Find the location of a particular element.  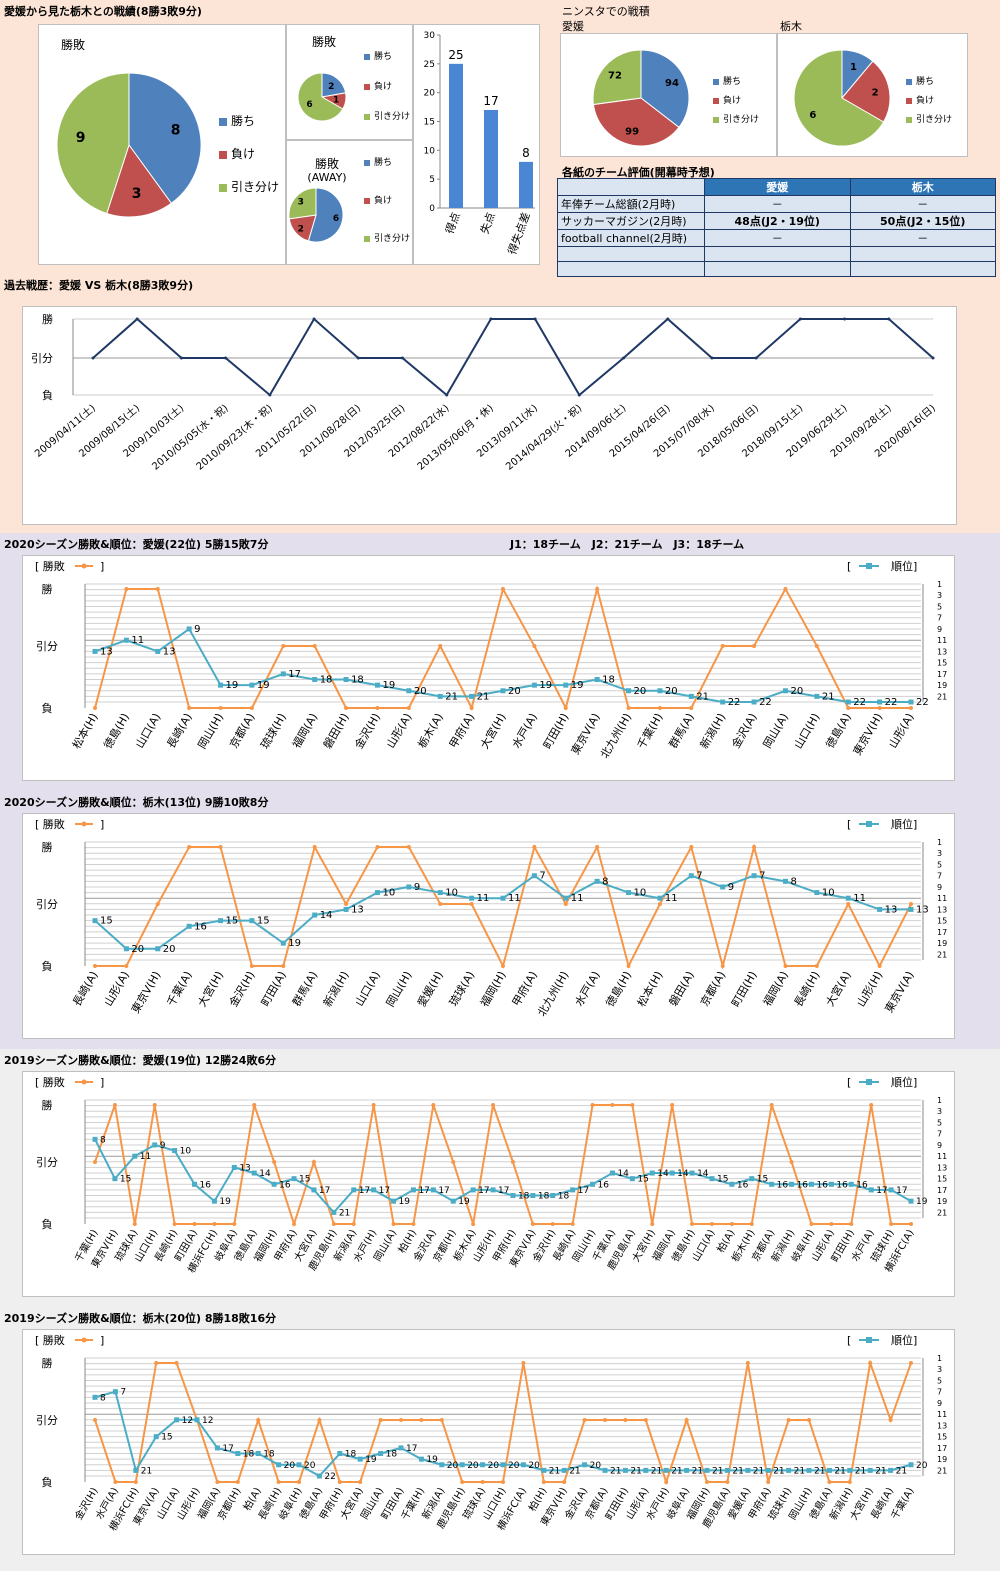

eval-col-tochigi: 栃木 is located at coordinates (922, 187).